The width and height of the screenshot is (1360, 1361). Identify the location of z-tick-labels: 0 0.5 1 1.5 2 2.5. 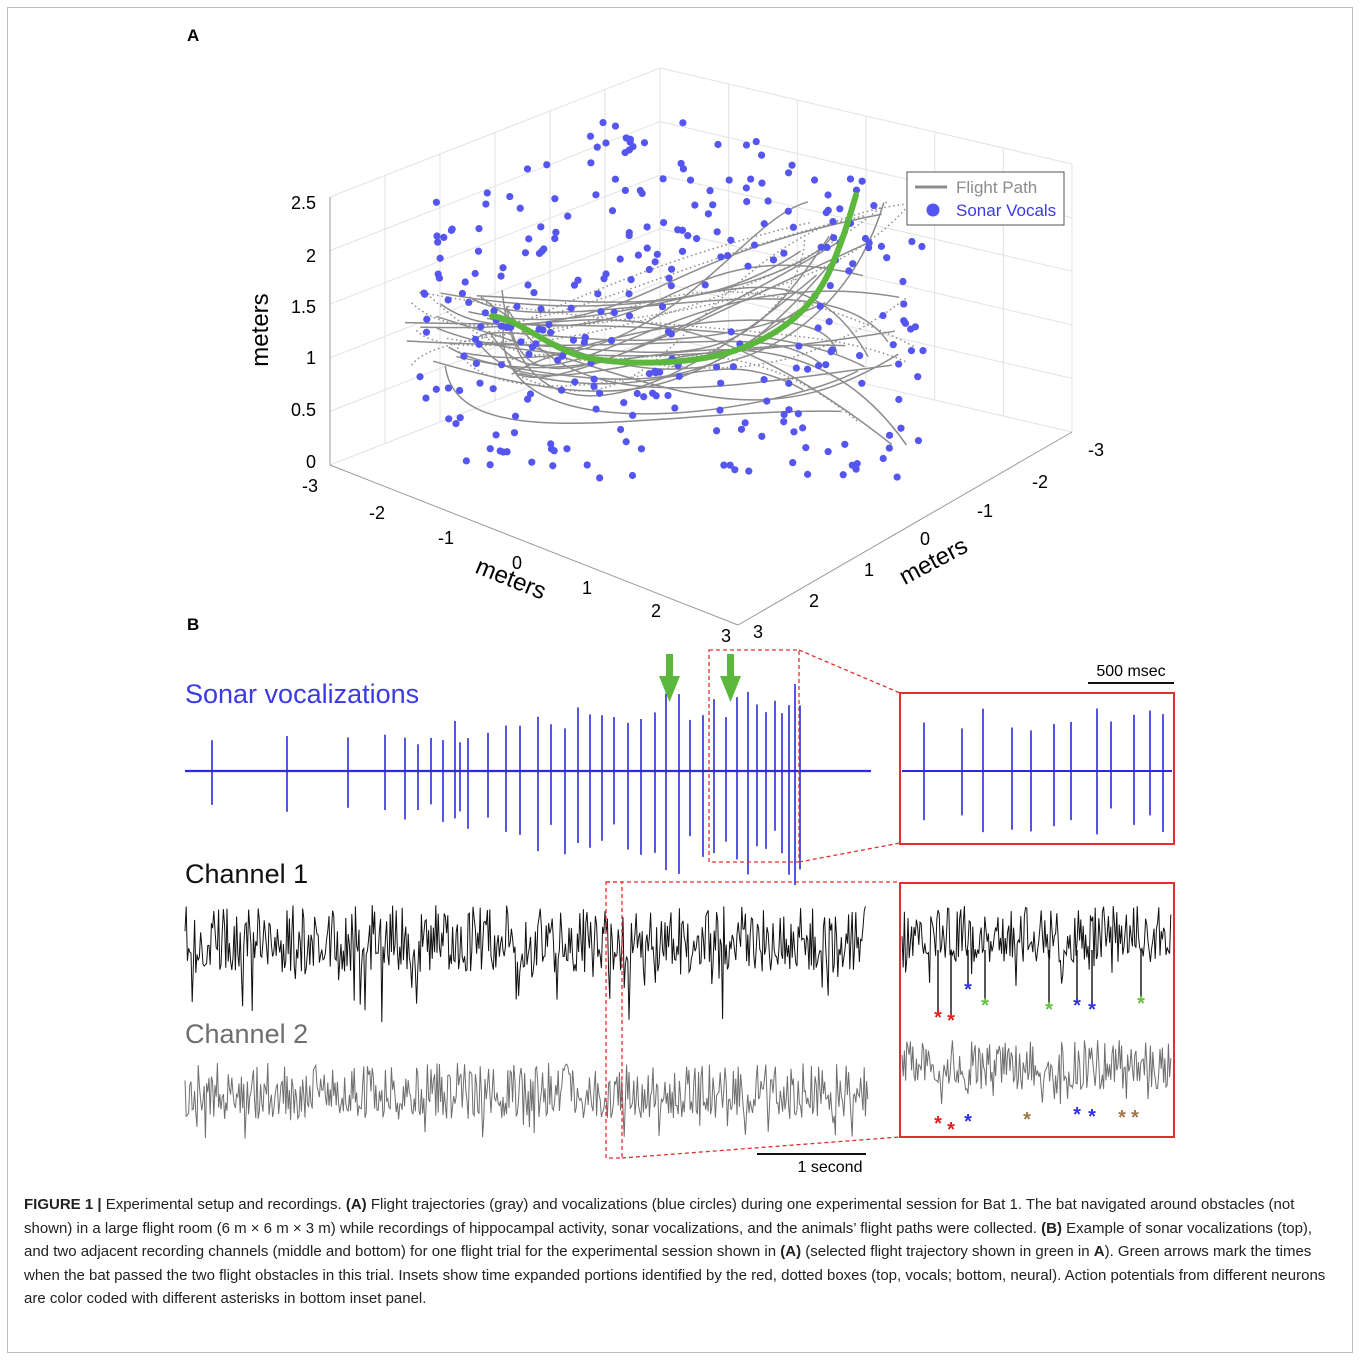
(303, 332).